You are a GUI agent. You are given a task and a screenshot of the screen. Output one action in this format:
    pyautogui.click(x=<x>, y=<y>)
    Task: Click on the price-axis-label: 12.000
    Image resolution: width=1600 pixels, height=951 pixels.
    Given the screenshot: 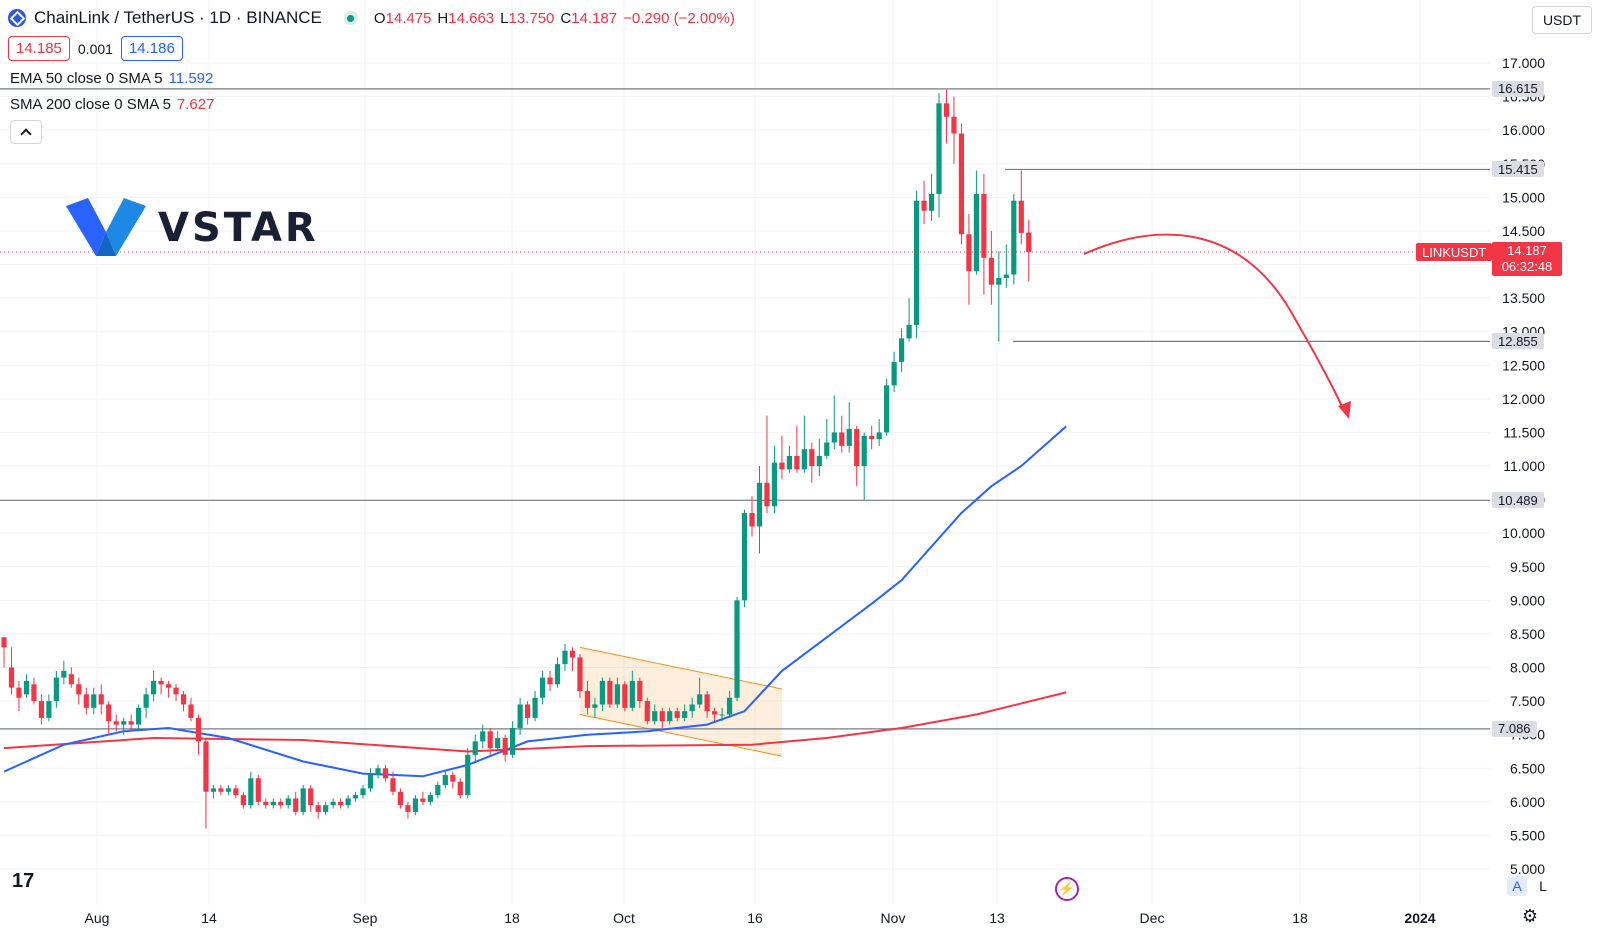 What is the action you would take?
    pyautogui.click(x=1523, y=399)
    